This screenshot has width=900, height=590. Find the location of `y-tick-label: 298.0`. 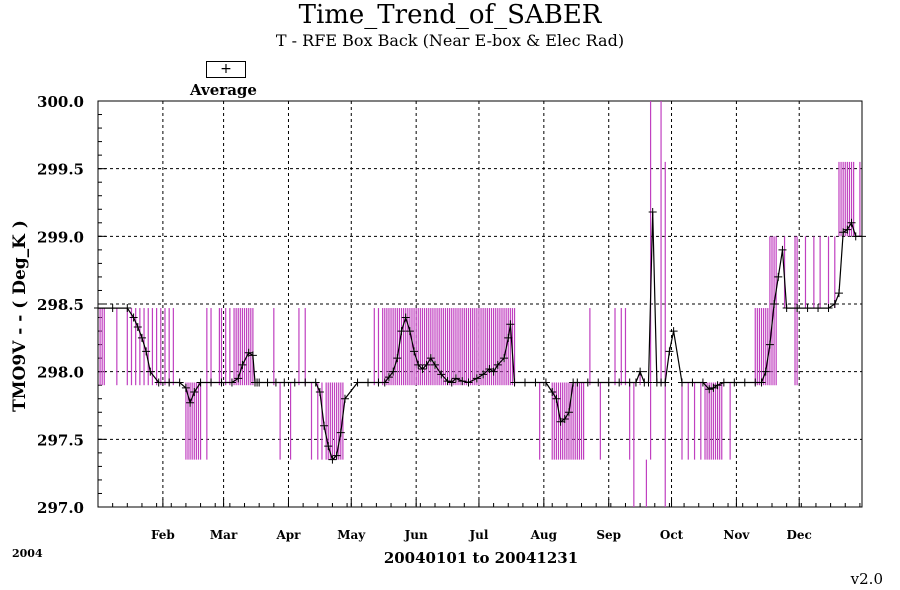

y-tick-label: 298.0 is located at coordinates (60, 373).